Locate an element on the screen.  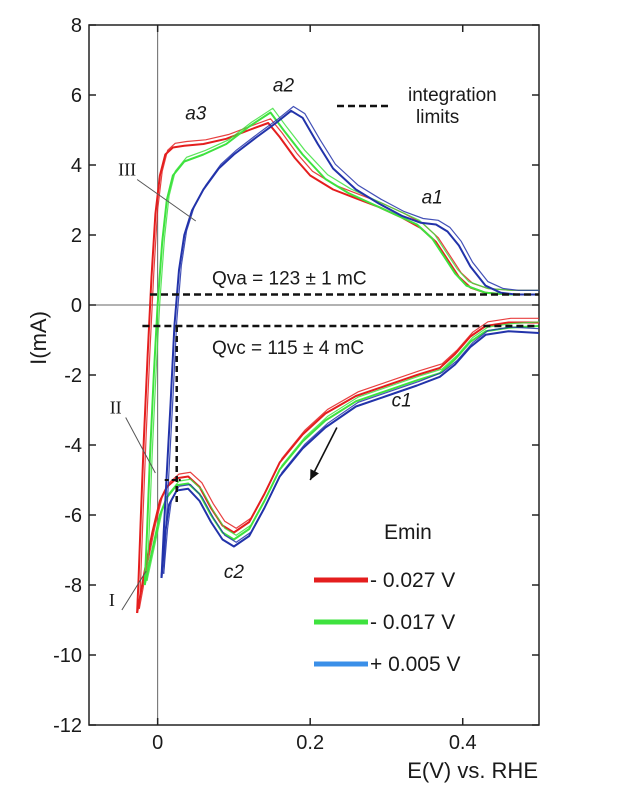
x-axis-label: E(V) vs. RHE is located at coordinates (472, 770).